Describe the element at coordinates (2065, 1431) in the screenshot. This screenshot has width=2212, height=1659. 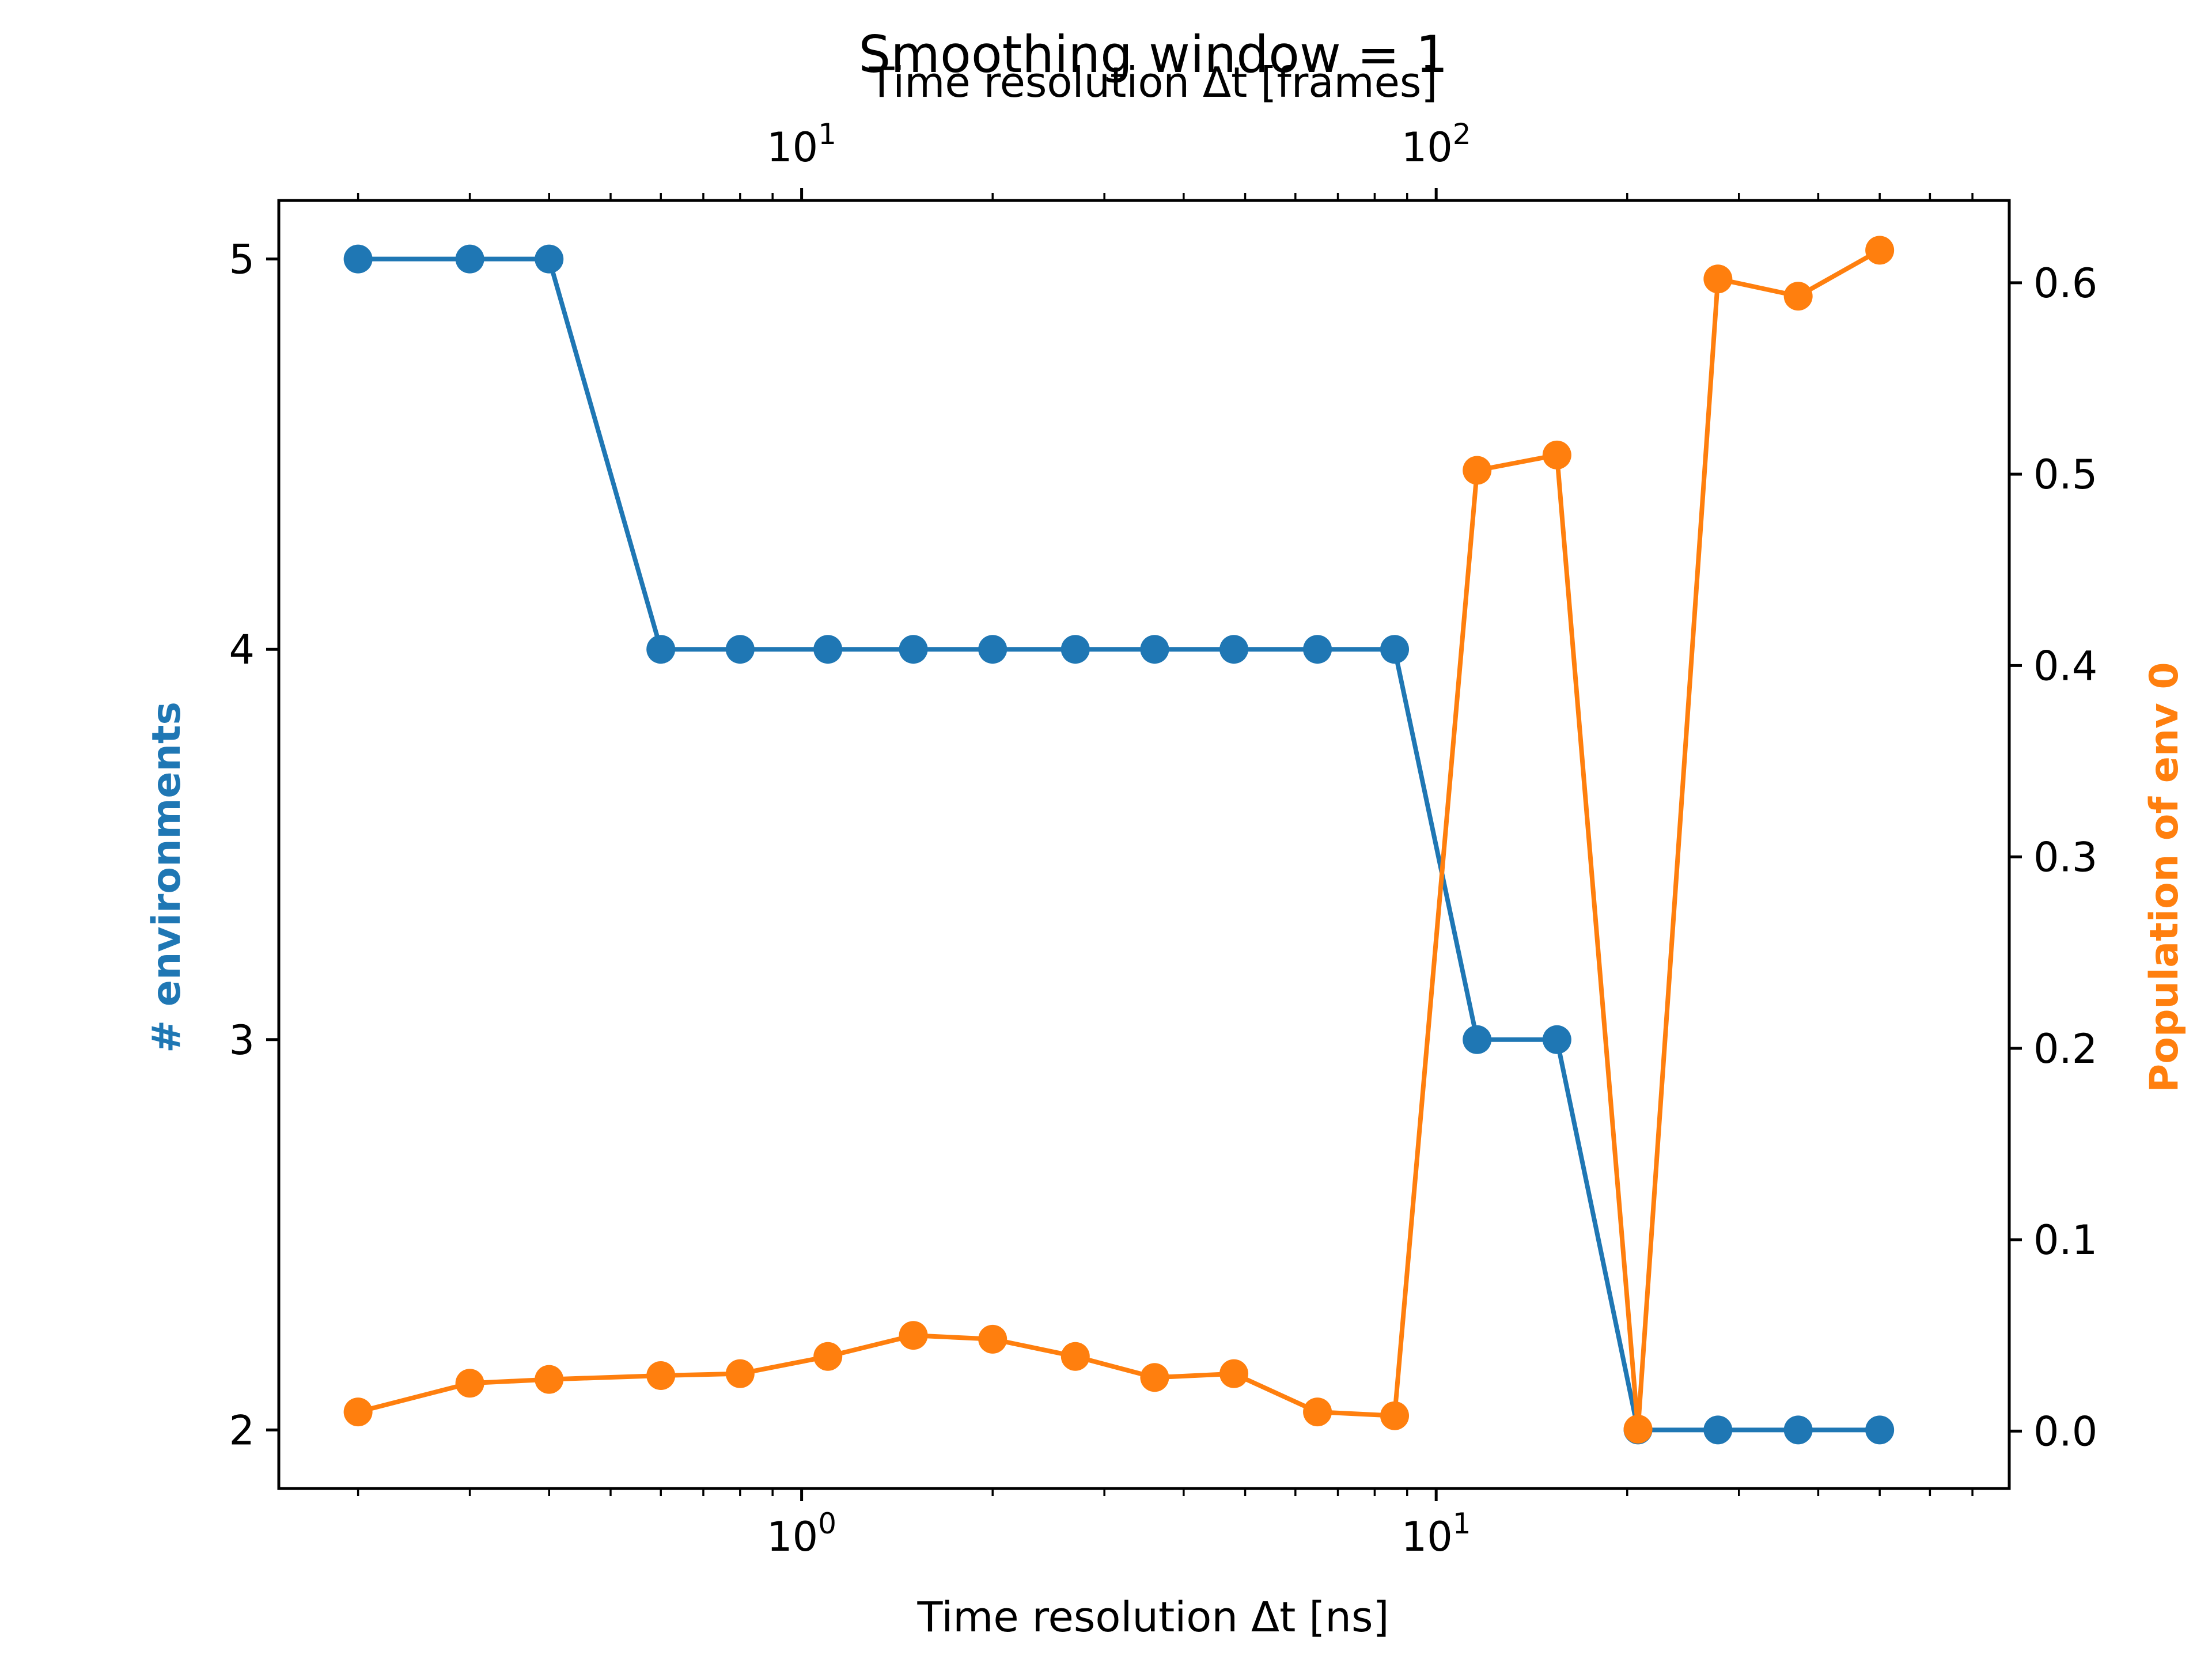
I see `right-tick-label: 0.0` at that location.